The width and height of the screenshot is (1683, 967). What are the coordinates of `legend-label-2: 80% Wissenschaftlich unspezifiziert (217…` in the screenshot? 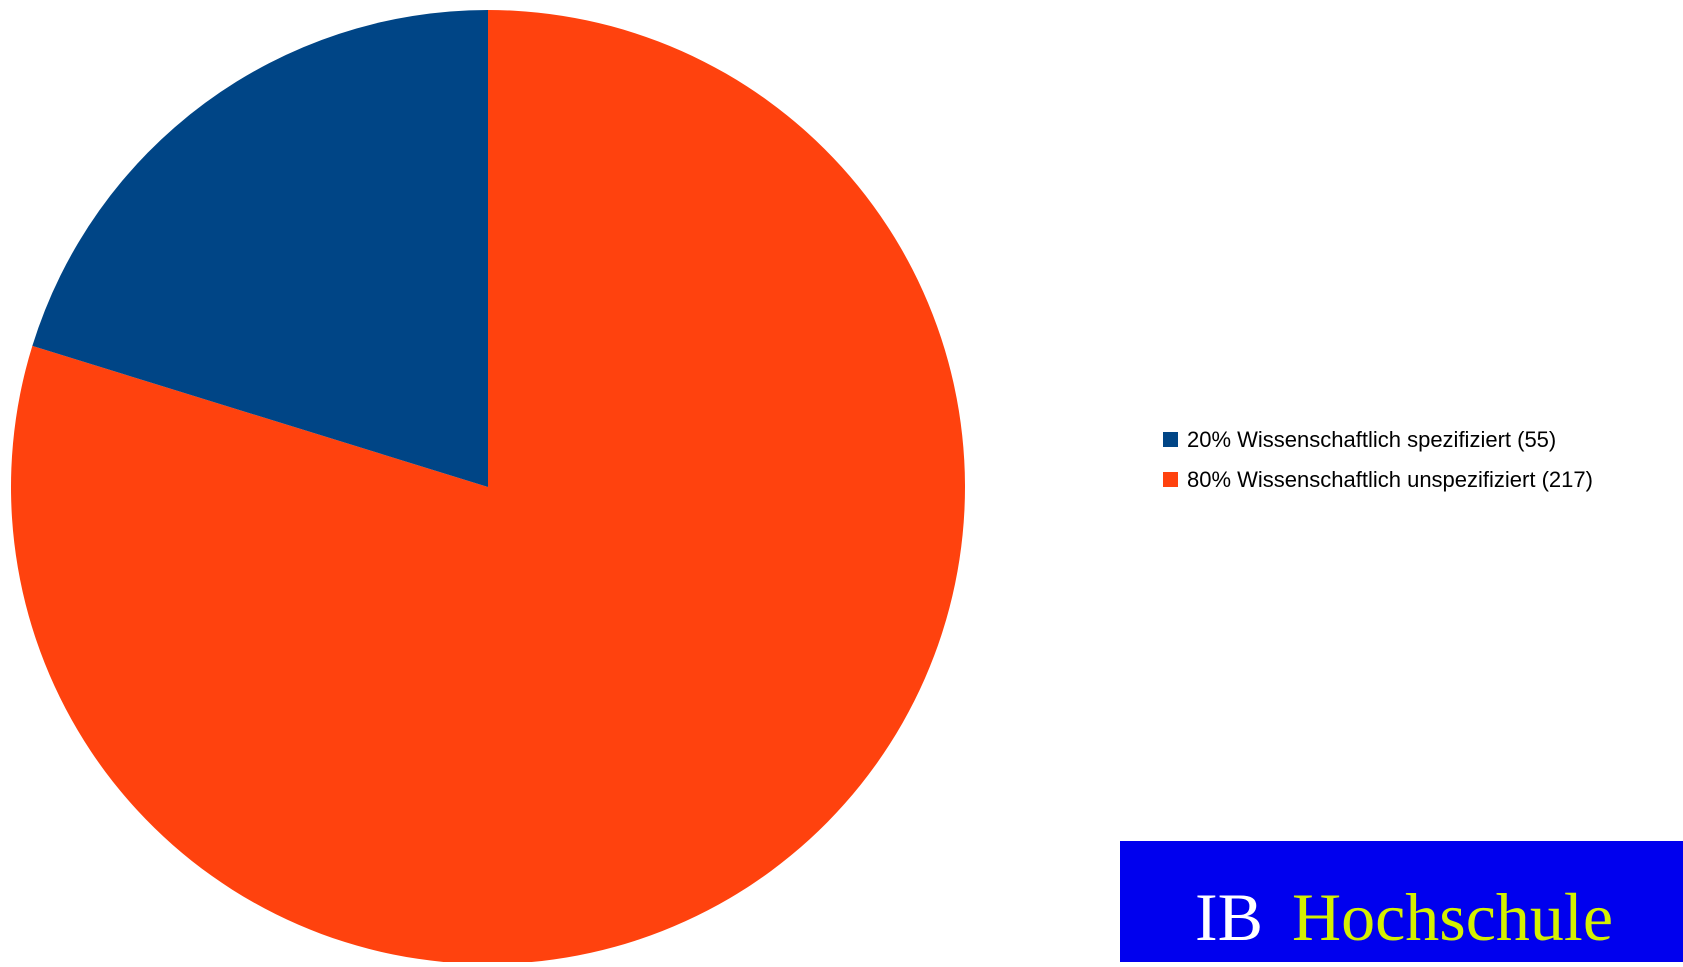 It's located at (1390, 479).